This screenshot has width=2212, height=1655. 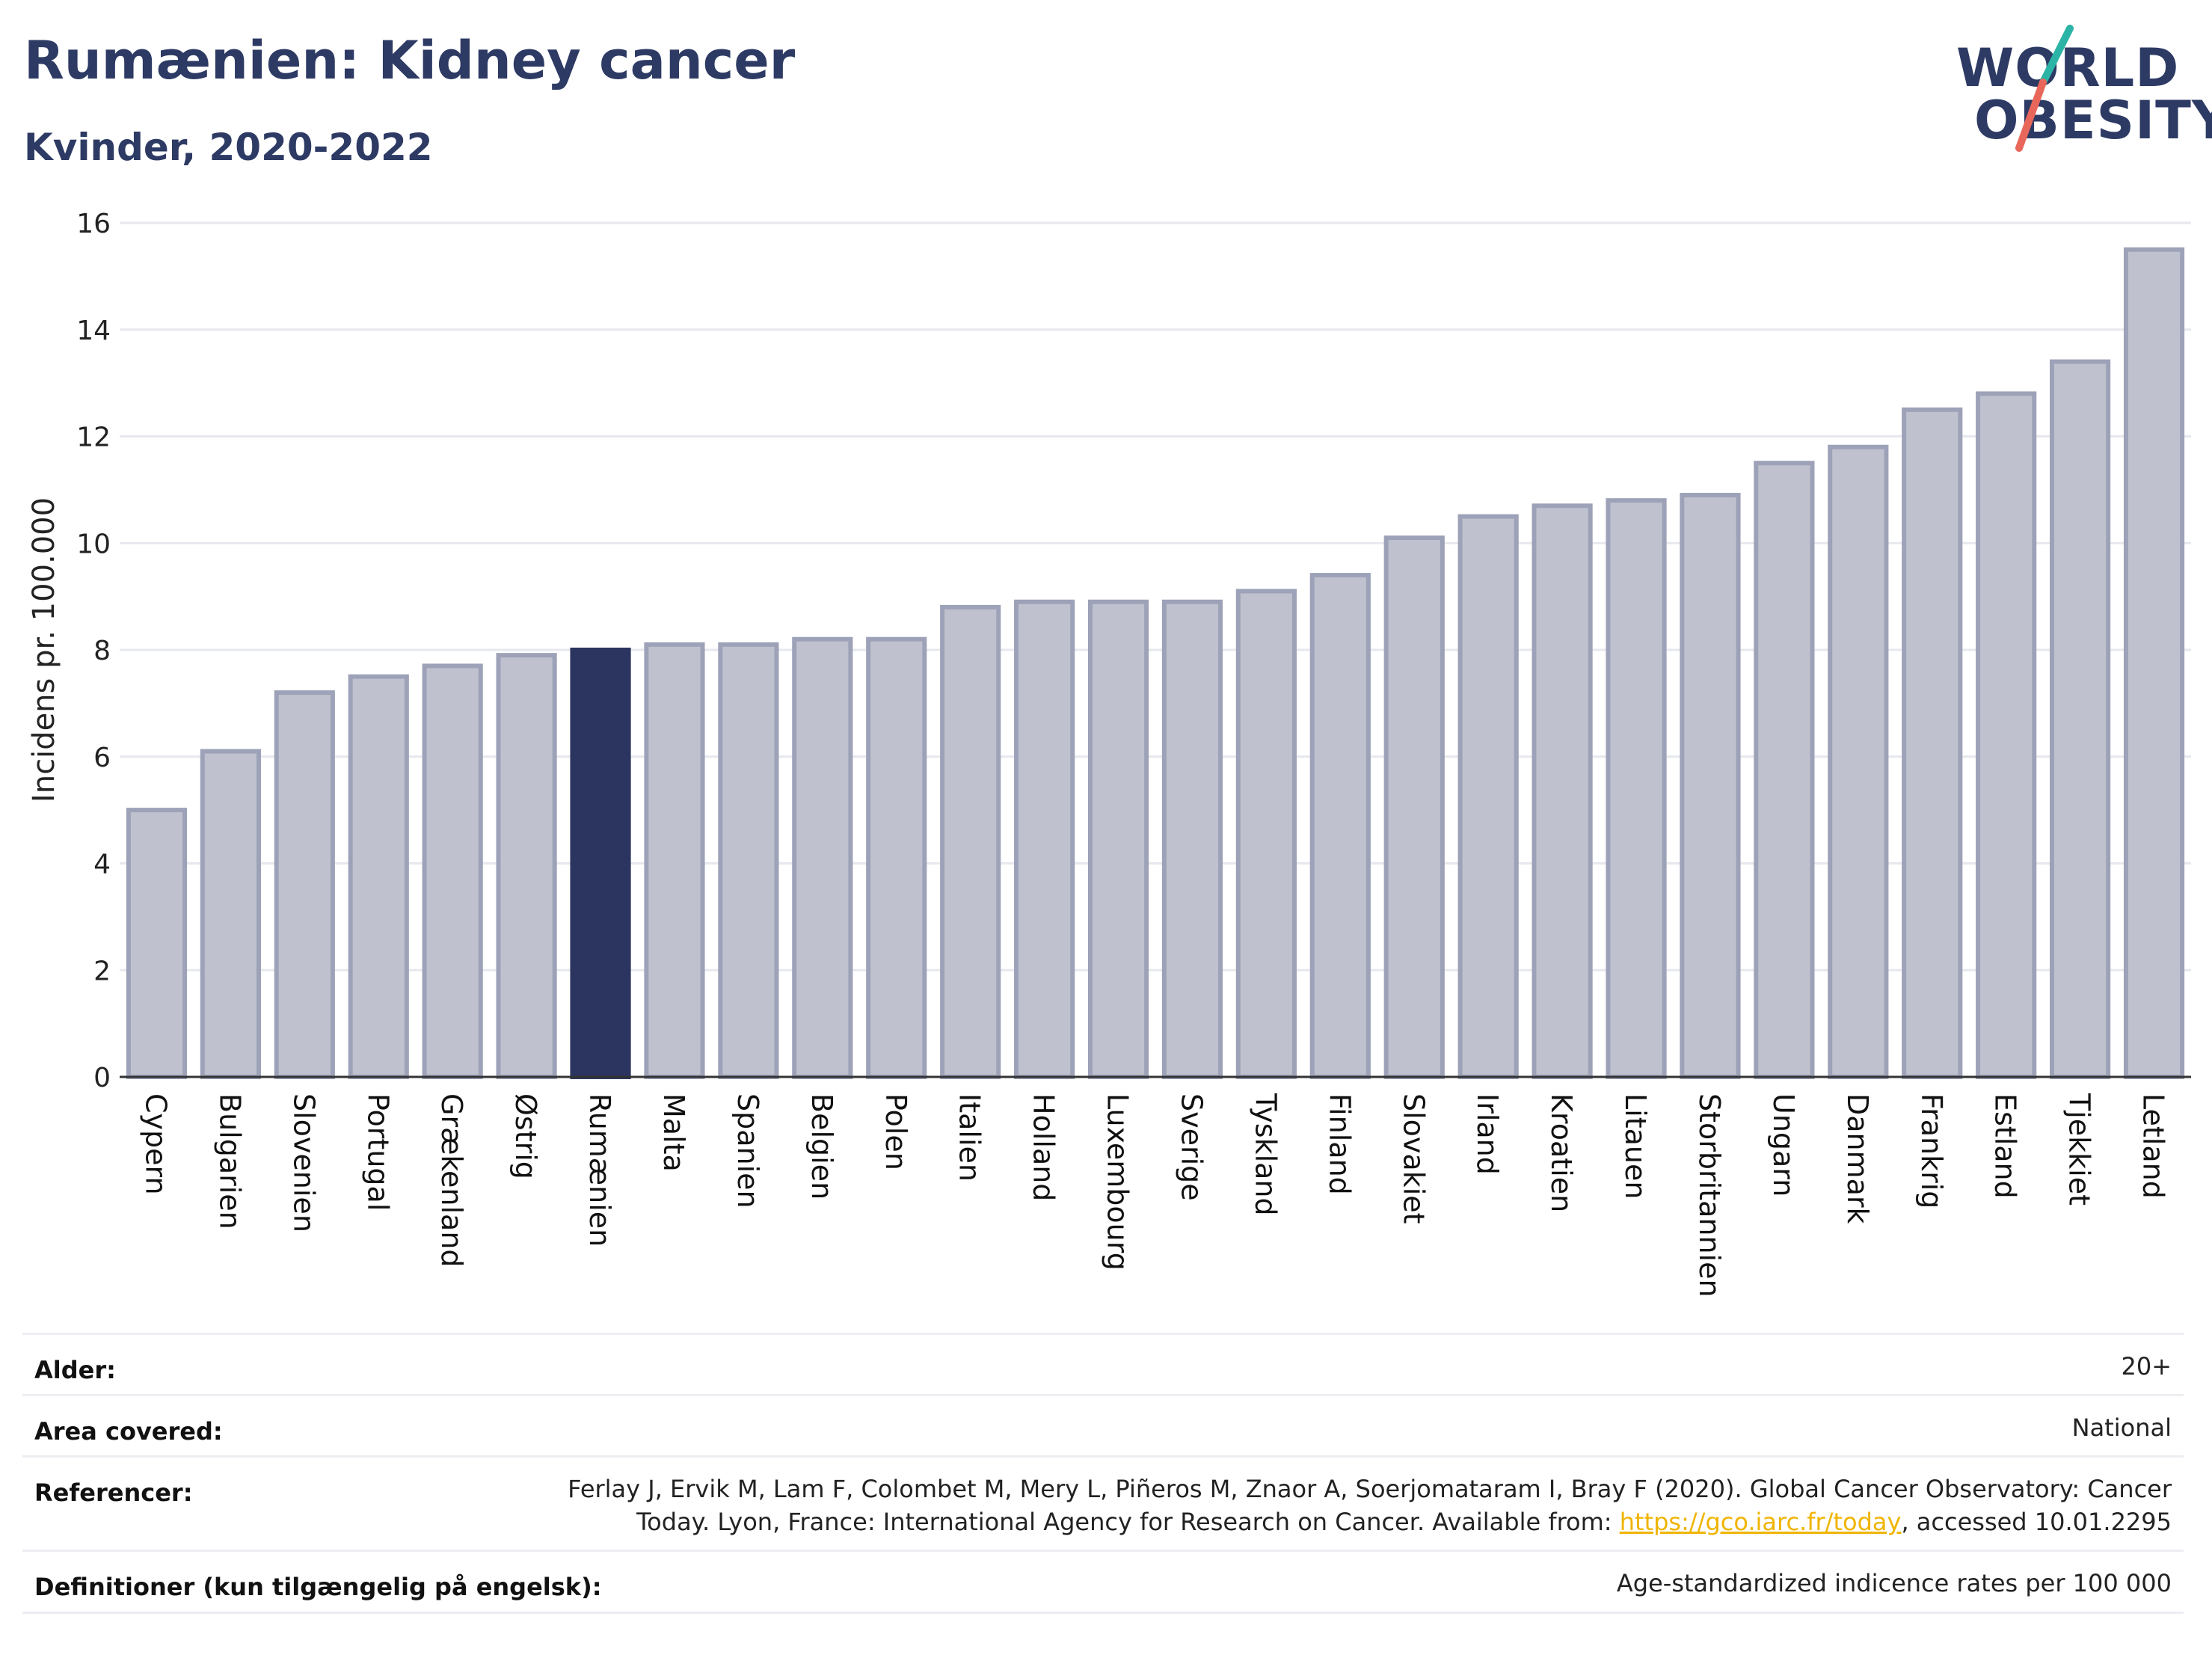 I want to click on x-tick-label: Bulgarien, so click(x=229, y=1161).